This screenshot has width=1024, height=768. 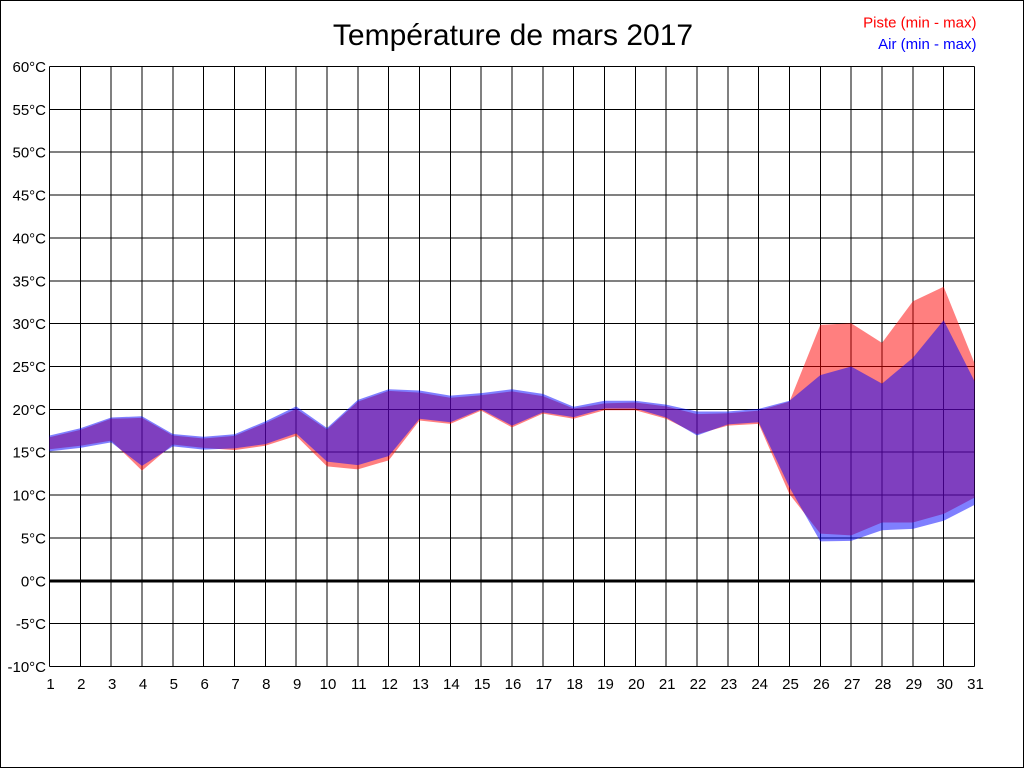 What do you see at coordinates (927, 44) in the screenshot?
I see `svg-text: Air (min - max)` at bounding box center [927, 44].